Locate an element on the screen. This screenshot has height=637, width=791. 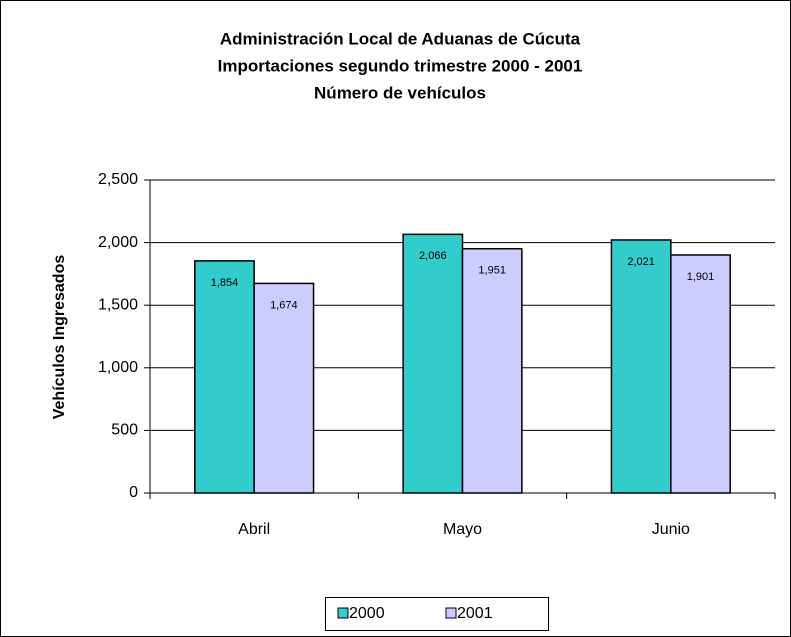
chart-title: Número de vehículos is located at coordinates (400, 92).